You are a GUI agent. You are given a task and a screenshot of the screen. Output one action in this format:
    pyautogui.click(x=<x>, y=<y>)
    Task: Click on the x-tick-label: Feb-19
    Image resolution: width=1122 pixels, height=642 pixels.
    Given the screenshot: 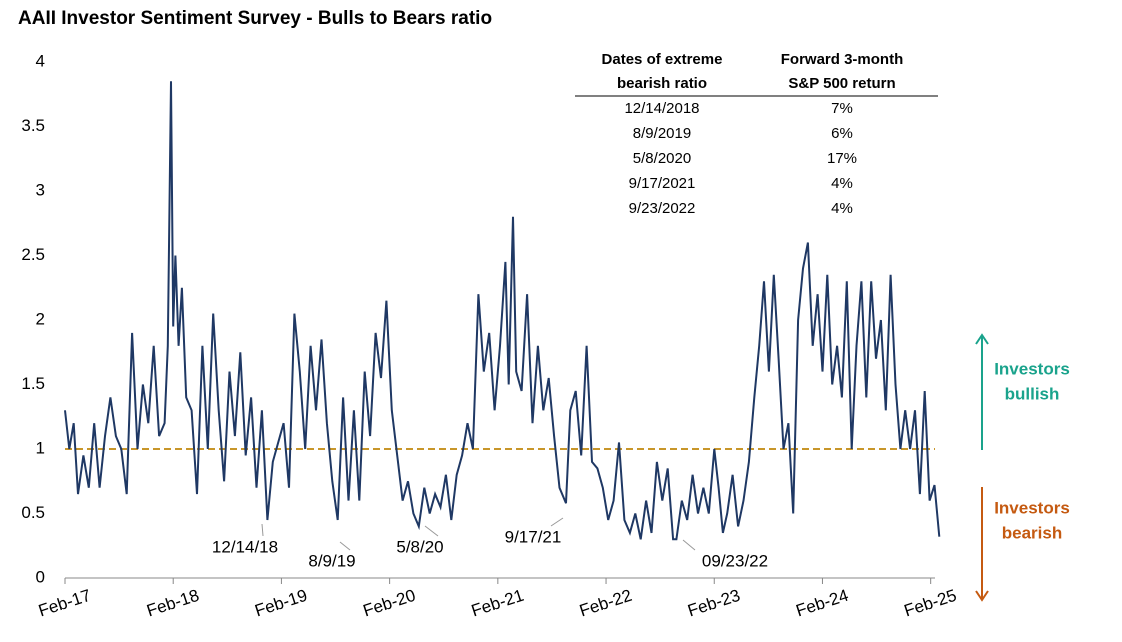 What is the action you would take?
    pyautogui.click(x=281, y=603)
    